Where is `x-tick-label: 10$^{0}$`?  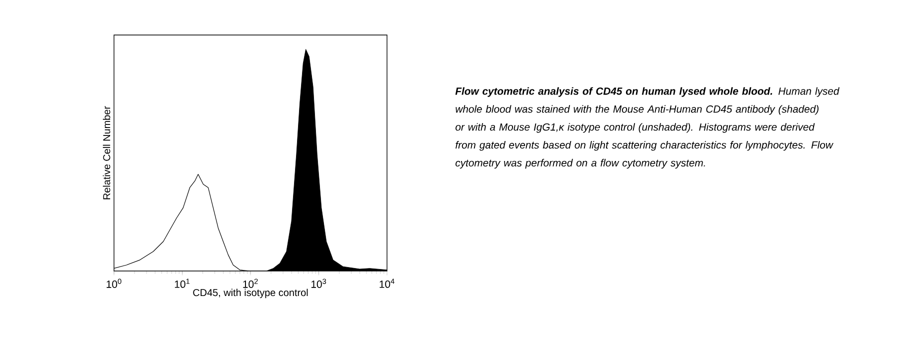
x-tick-label: 10$^{0}$ is located at coordinates (114, 283).